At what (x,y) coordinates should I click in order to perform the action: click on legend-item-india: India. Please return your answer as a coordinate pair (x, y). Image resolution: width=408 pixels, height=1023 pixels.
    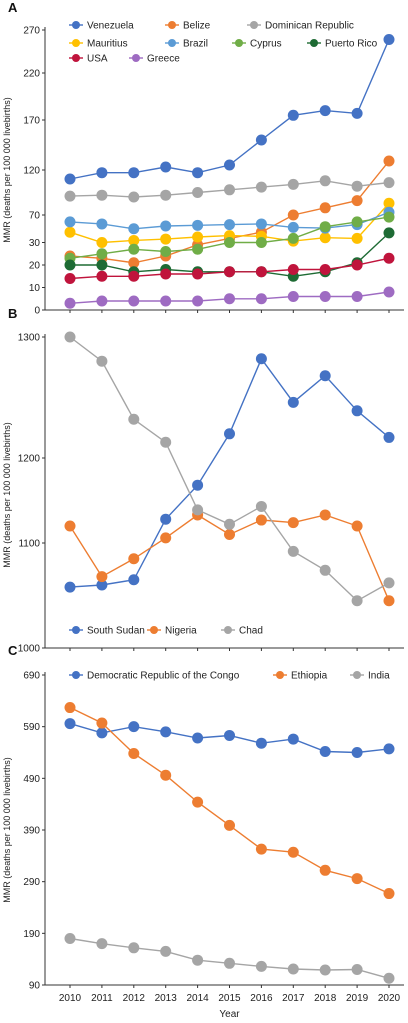
    Looking at the image, I should click on (370, 676).